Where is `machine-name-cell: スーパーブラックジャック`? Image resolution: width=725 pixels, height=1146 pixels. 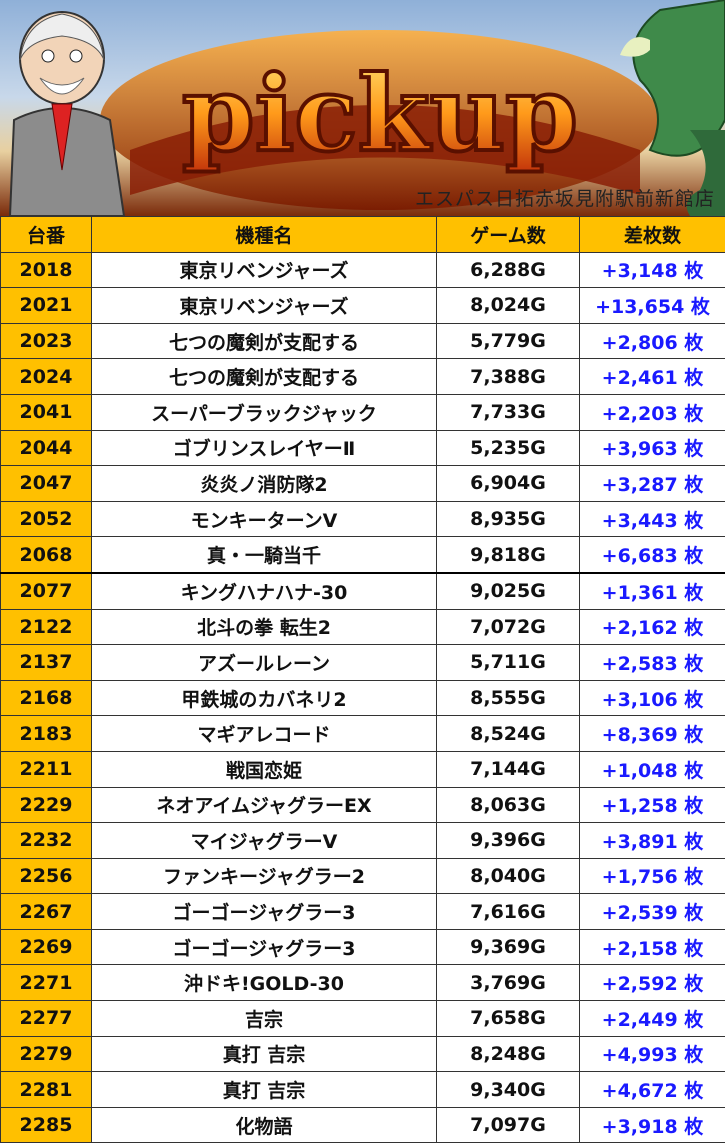
machine-name-cell: スーパーブラックジャック is located at coordinates (264, 412).